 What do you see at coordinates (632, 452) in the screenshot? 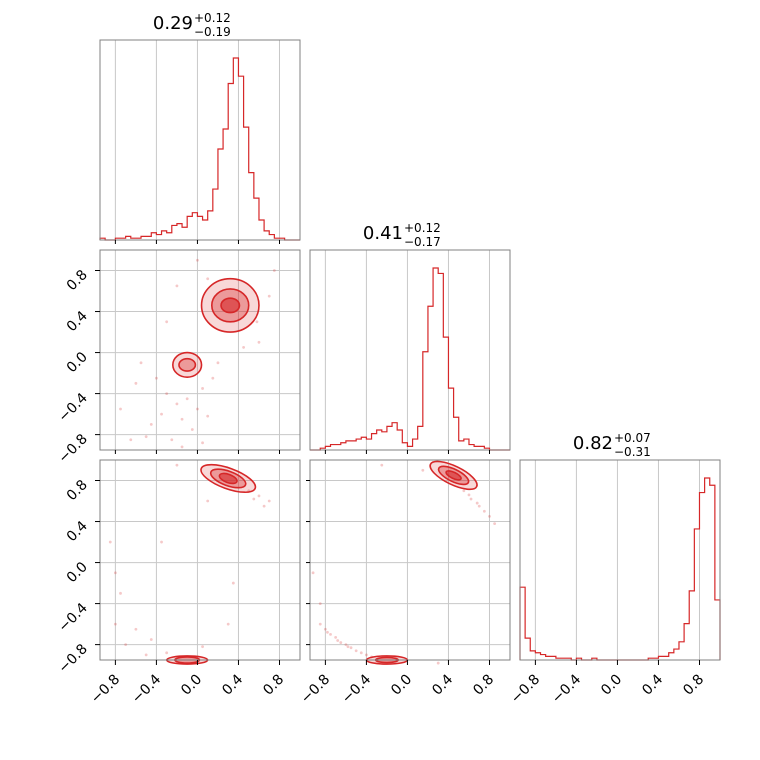
I see `histogram-title-minus: −0.31` at bounding box center [632, 452].